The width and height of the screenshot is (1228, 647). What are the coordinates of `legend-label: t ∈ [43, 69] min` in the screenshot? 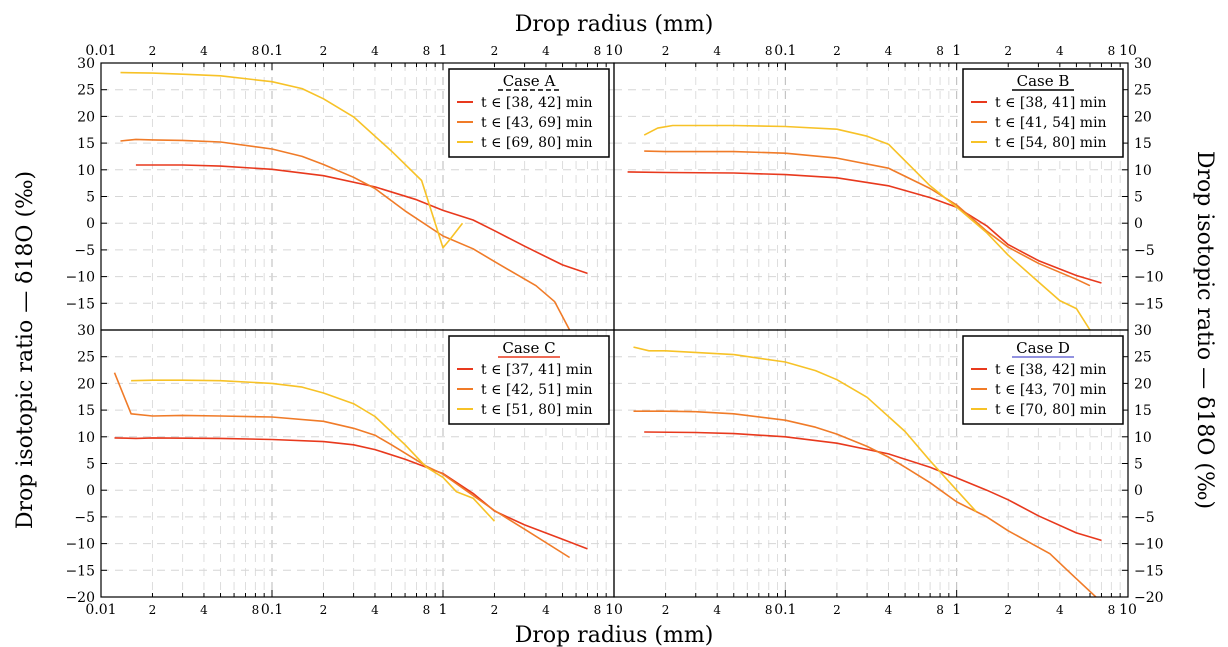 It's located at (537, 123).